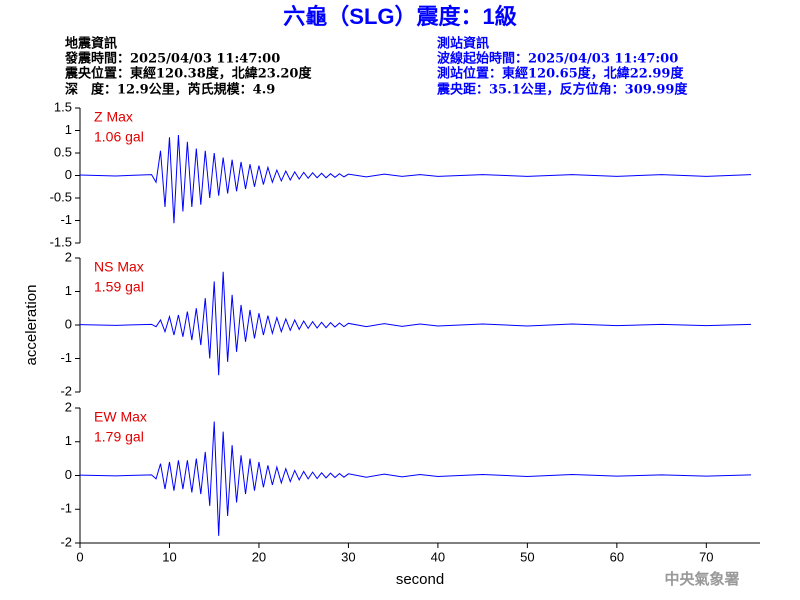  What do you see at coordinates (420, 579) in the screenshot?
I see `x-axis-label: second` at bounding box center [420, 579].